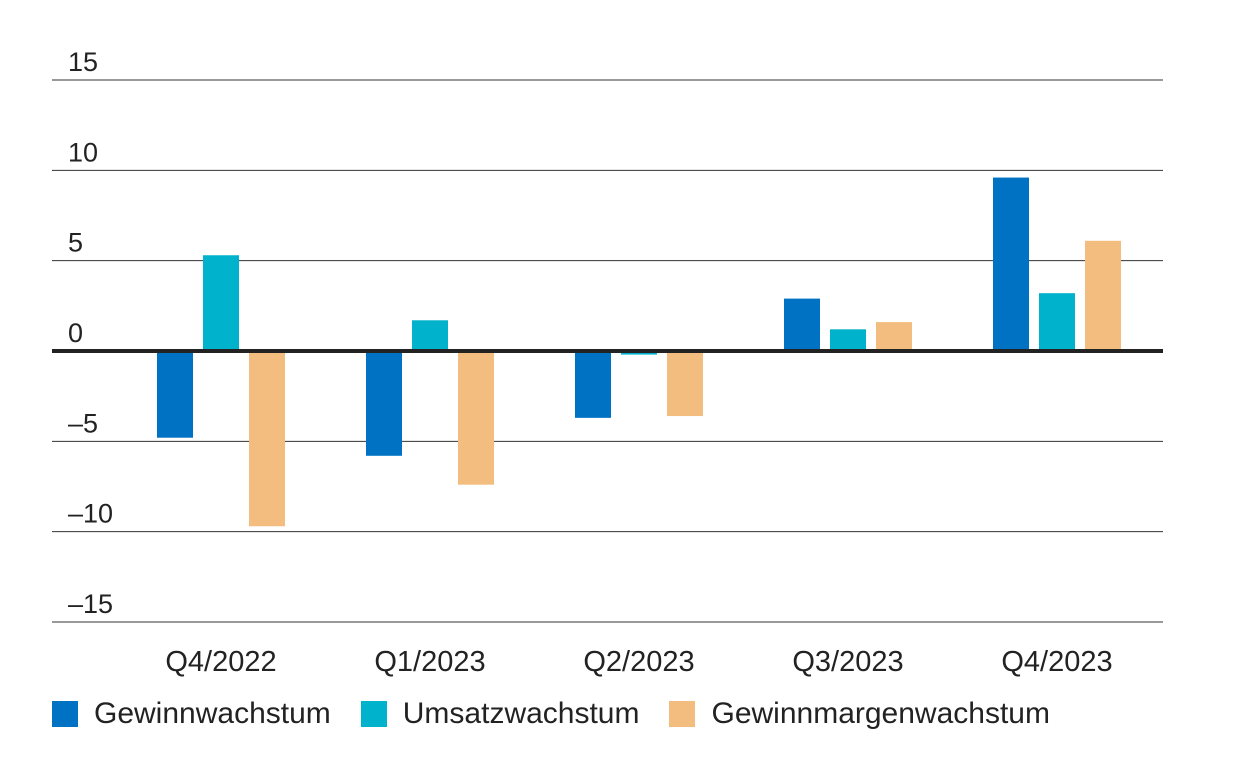 The height and width of the screenshot is (761, 1253). I want to click on legend-item-gewinnwachstum: Gewinnwachstum, so click(191, 714).